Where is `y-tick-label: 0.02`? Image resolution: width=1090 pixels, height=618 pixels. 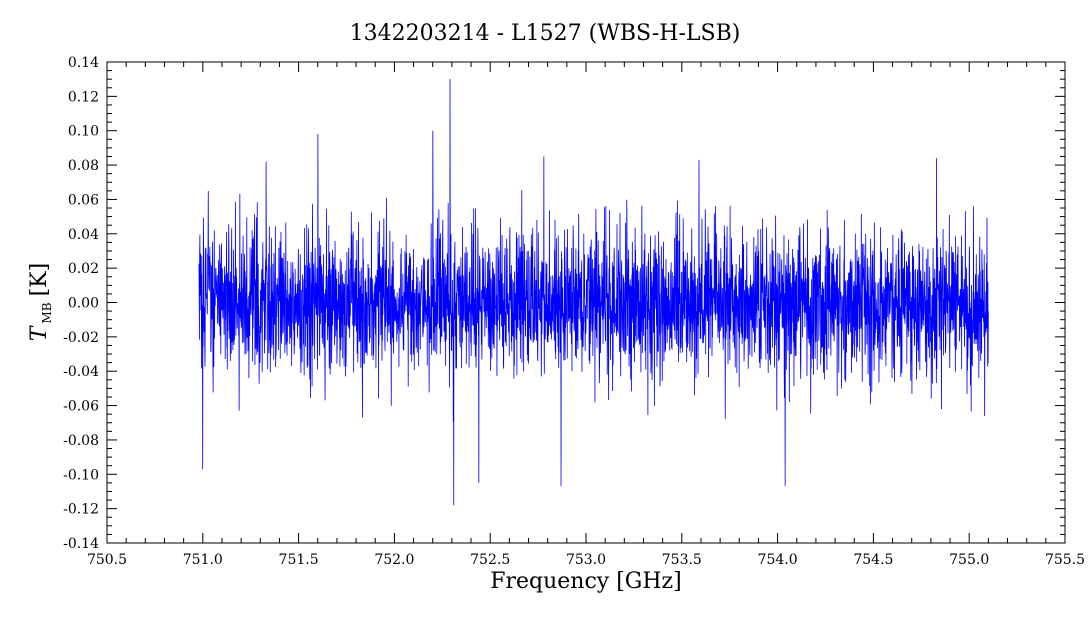
y-tick-label: 0.02 is located at coordinates (83, 269).